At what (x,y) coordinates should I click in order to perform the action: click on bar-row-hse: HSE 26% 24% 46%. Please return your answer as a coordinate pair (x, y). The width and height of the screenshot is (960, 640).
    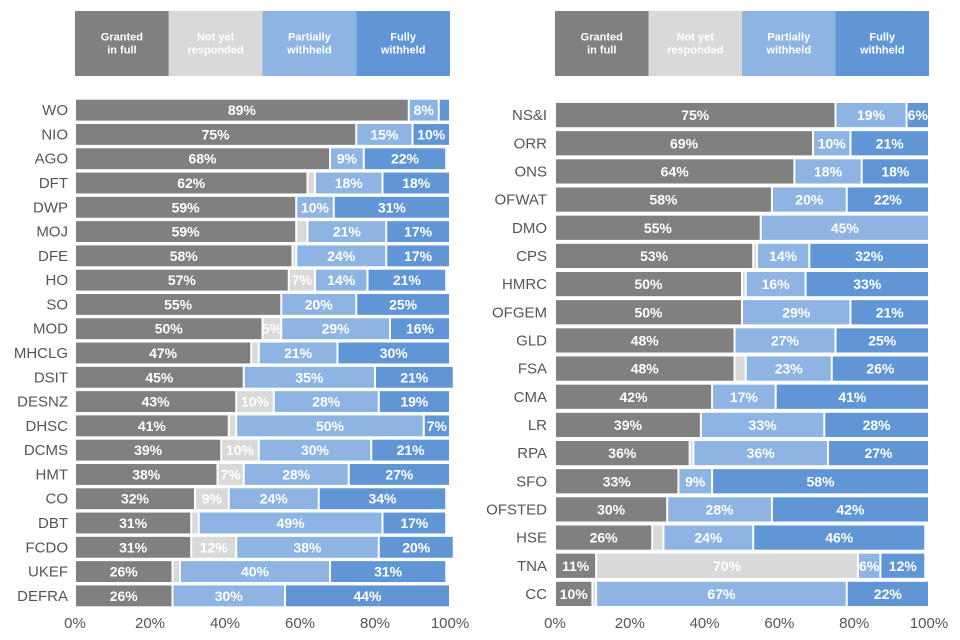
    Looking at the image, I should click on (720, 537).